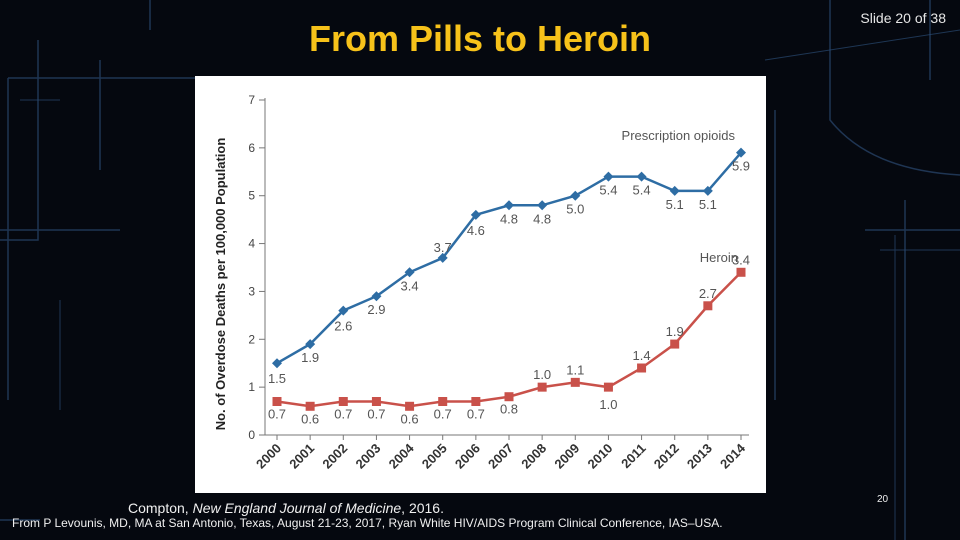 The height and width of the screenshot is (540, 960). What do you see at coordinates (633, 456) in the screenshot?
I see `x-tick-label: 2011` at bounding box center [633, 456].